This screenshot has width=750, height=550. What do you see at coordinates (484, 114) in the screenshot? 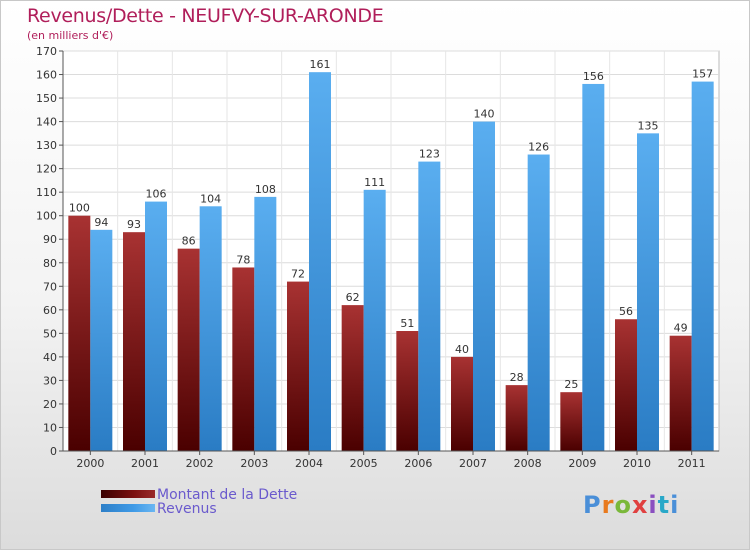
I see `data-label-revenus: 140` at bounding box center [484, 114].